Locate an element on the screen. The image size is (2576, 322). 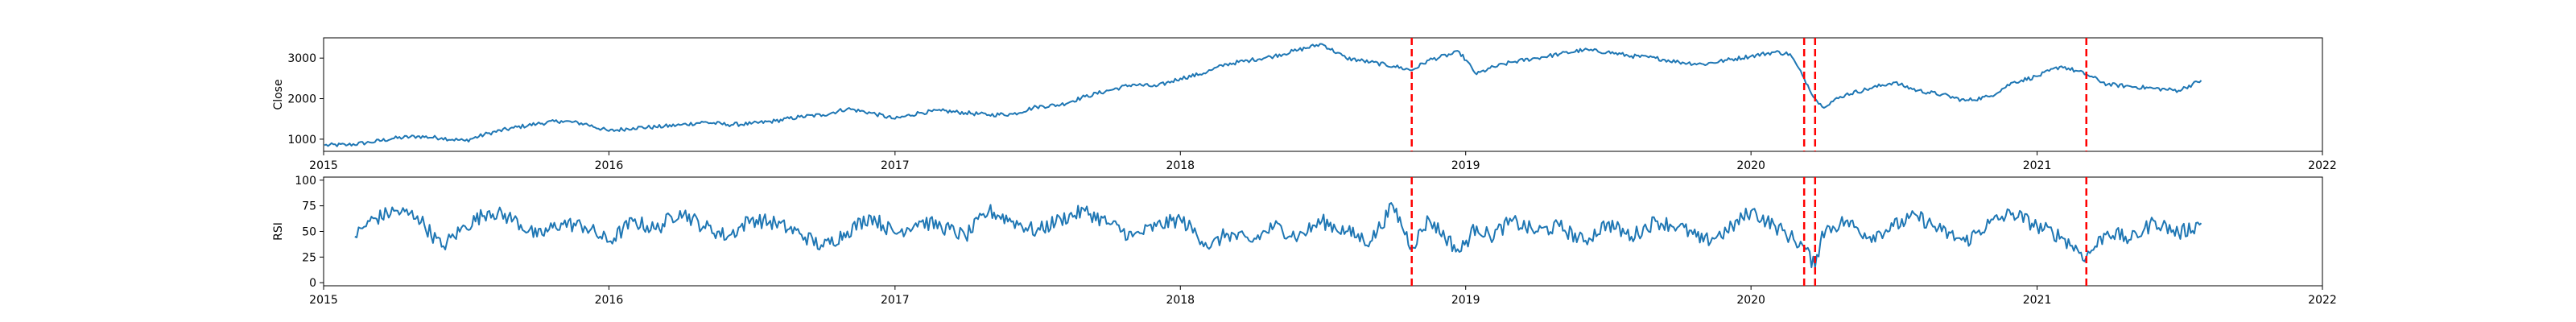
y-tick-label: 100 is located at coordinates (305, 181).